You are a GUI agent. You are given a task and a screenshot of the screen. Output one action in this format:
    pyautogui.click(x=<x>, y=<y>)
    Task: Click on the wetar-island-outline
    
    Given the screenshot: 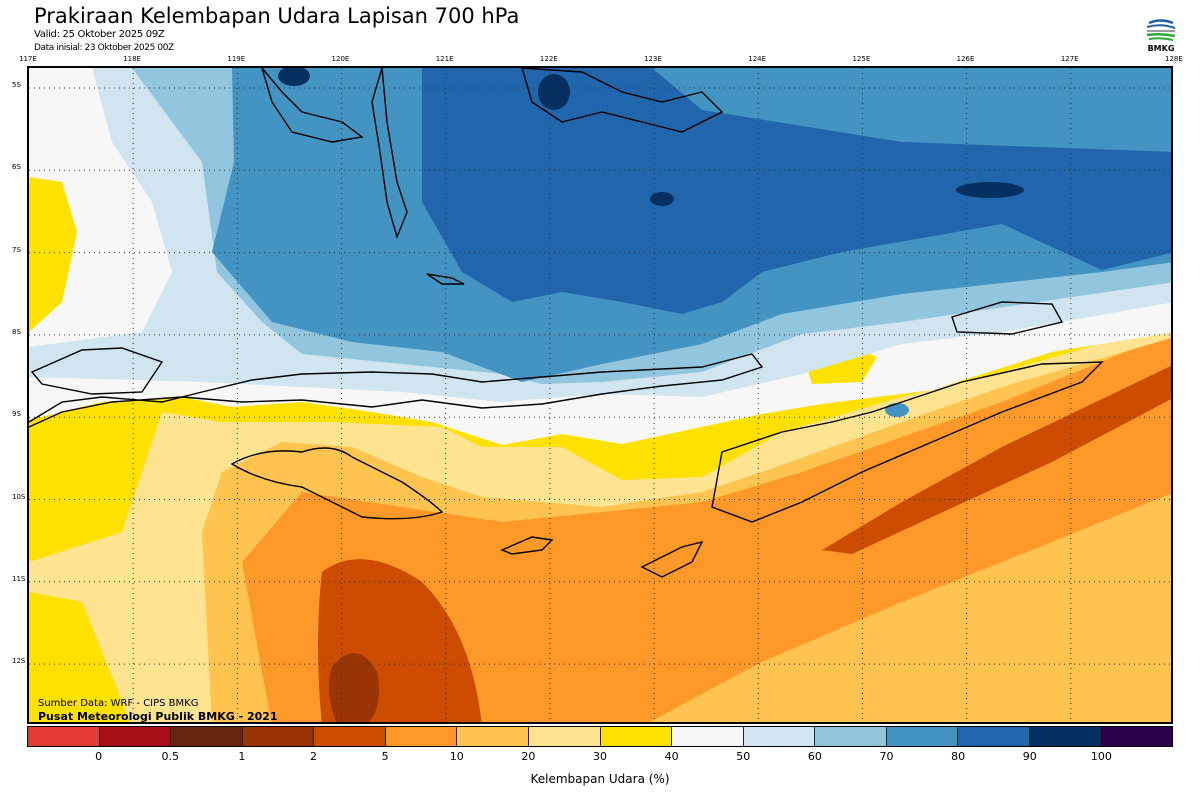 What is the action you would take?
    pyautogui.click(x=1007, y=318)
    